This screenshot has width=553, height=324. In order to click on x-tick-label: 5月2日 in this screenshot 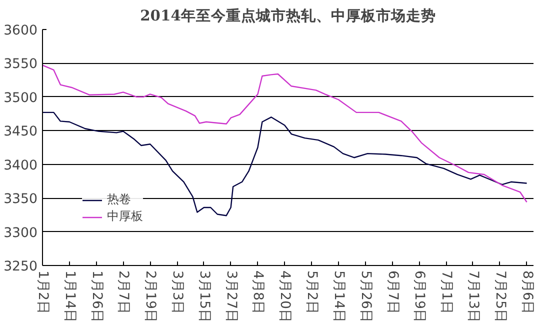, I will do `click(312, 292)`.